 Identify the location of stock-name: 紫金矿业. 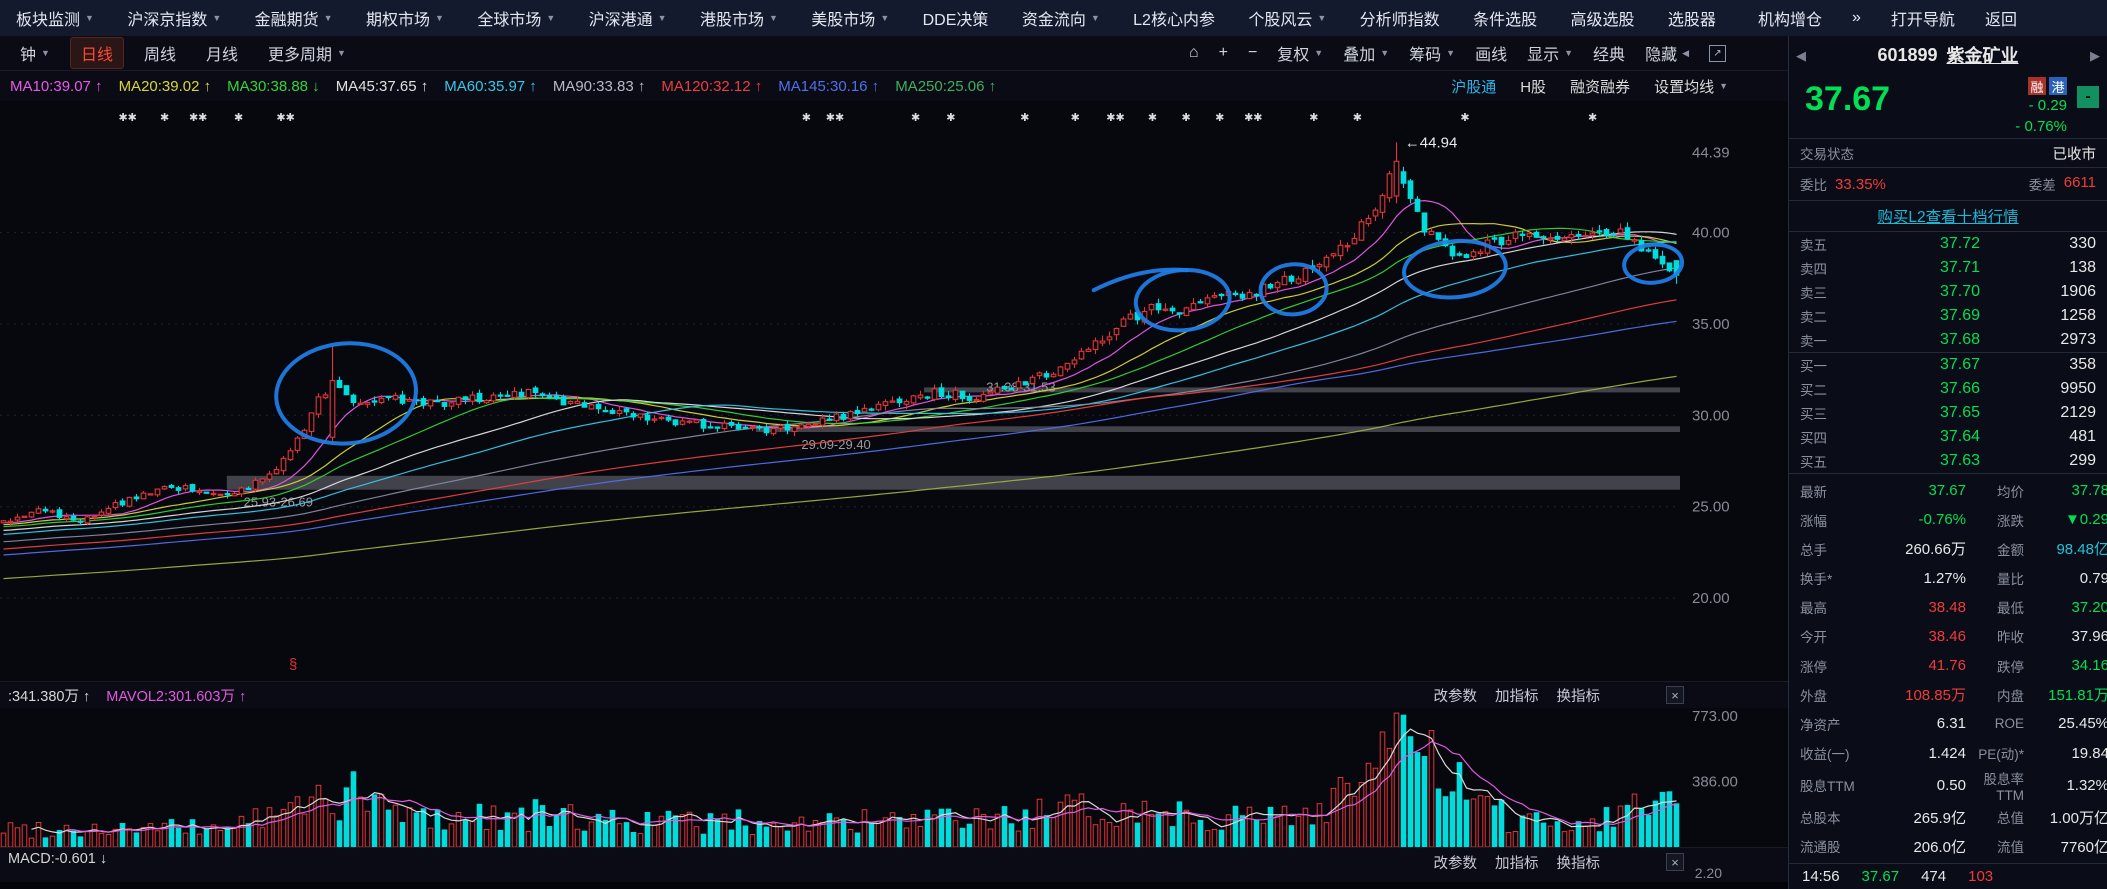
(1982, 56).